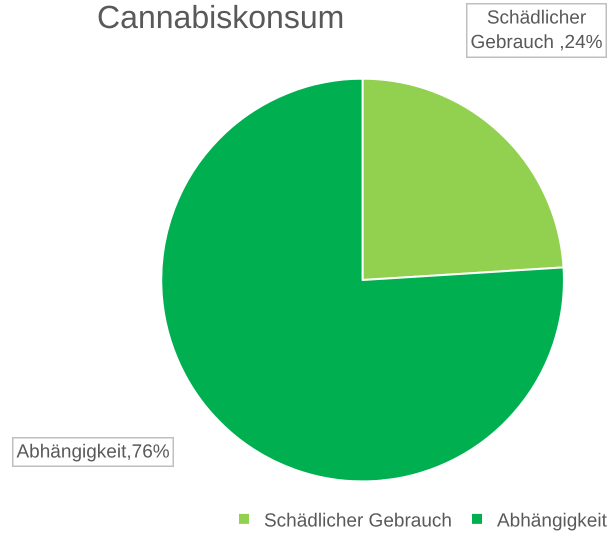 The image size is (613, 538). What do you see at coordinates (220, 17) in the screenshot?
I see `chart-title: Cannabiskonsum` at bounding box center [220, 17].